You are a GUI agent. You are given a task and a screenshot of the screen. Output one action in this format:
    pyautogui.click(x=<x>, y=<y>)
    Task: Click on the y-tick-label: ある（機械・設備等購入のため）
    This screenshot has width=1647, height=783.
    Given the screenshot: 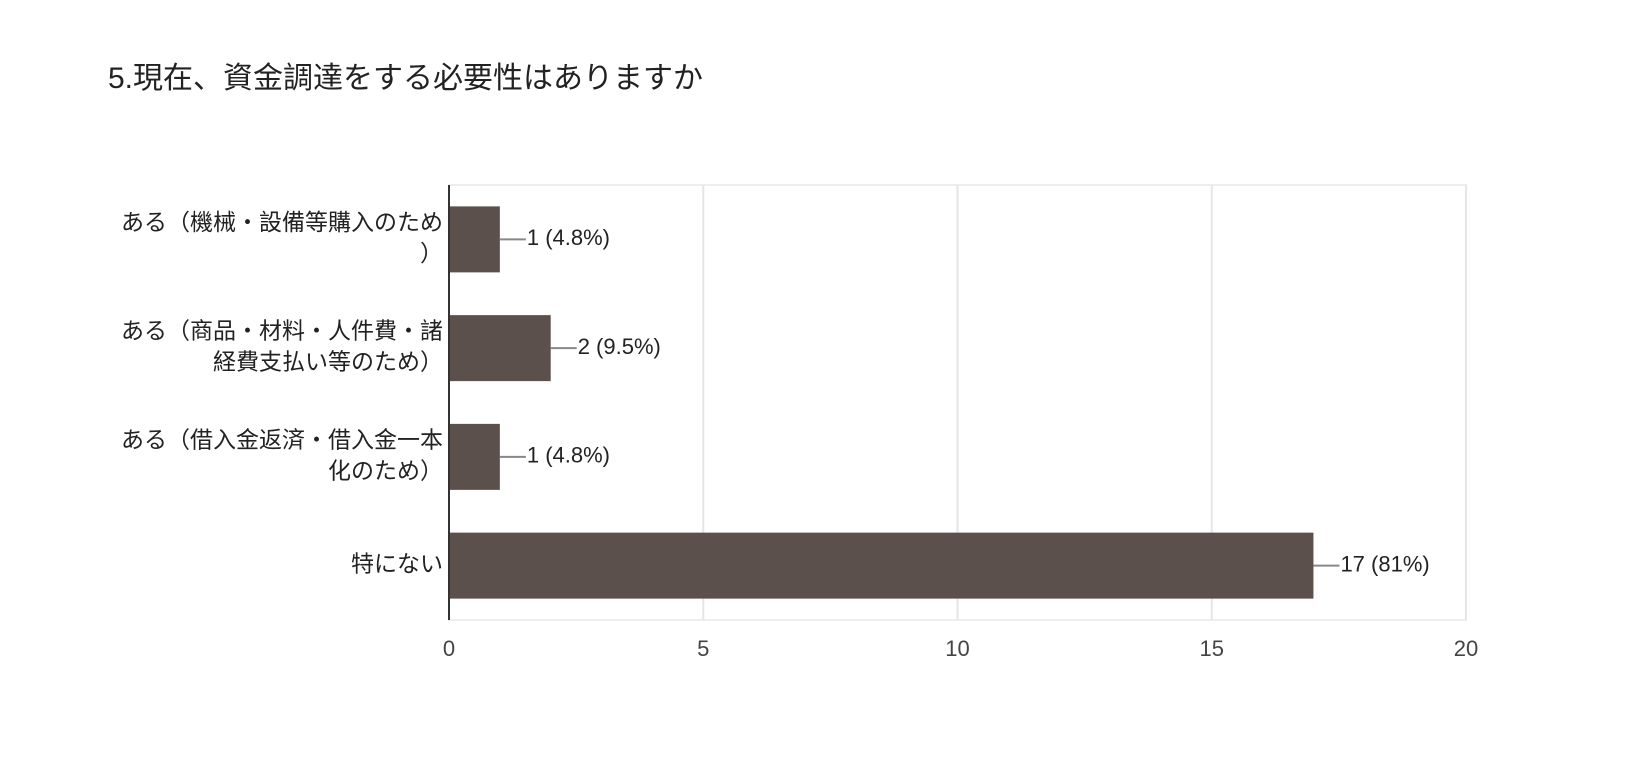 What is the action you would take?
    pyautogui.click(x=282, y=237)
    